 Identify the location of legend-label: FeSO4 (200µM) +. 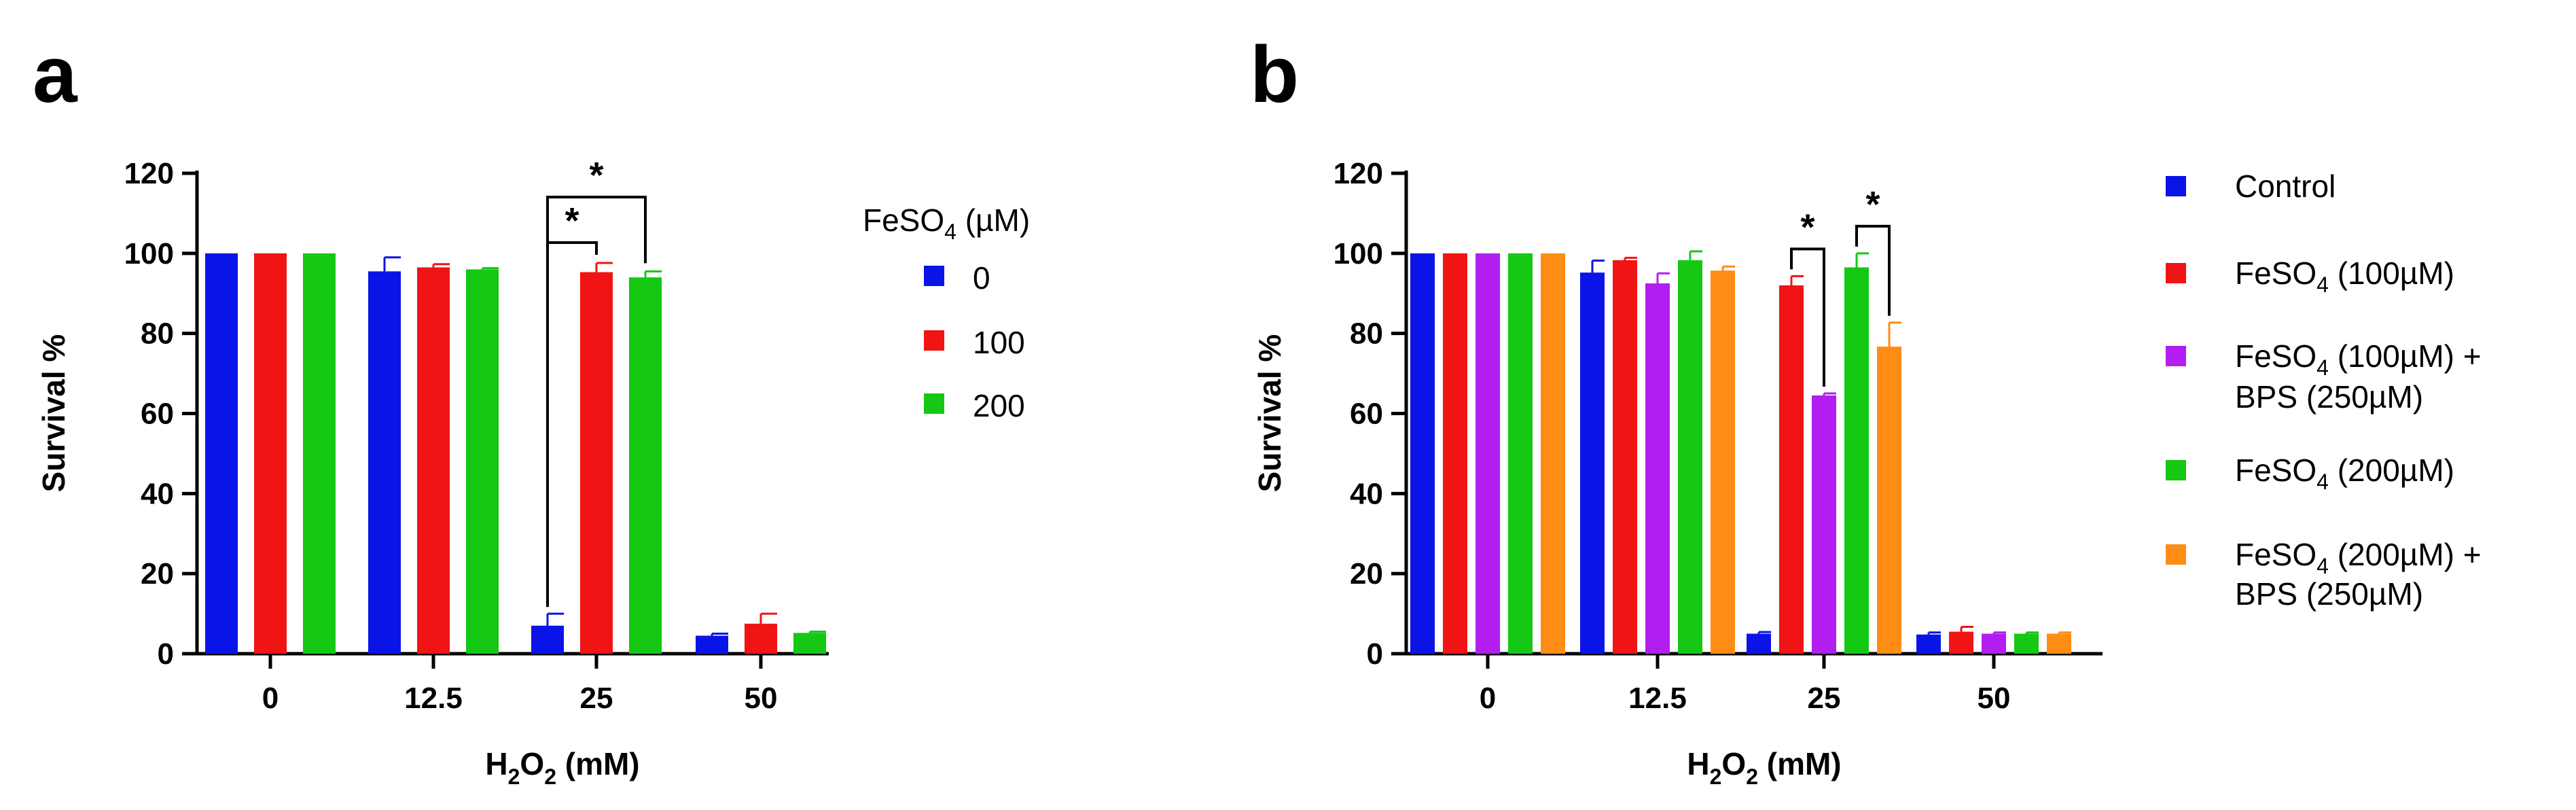
(2358, 557).